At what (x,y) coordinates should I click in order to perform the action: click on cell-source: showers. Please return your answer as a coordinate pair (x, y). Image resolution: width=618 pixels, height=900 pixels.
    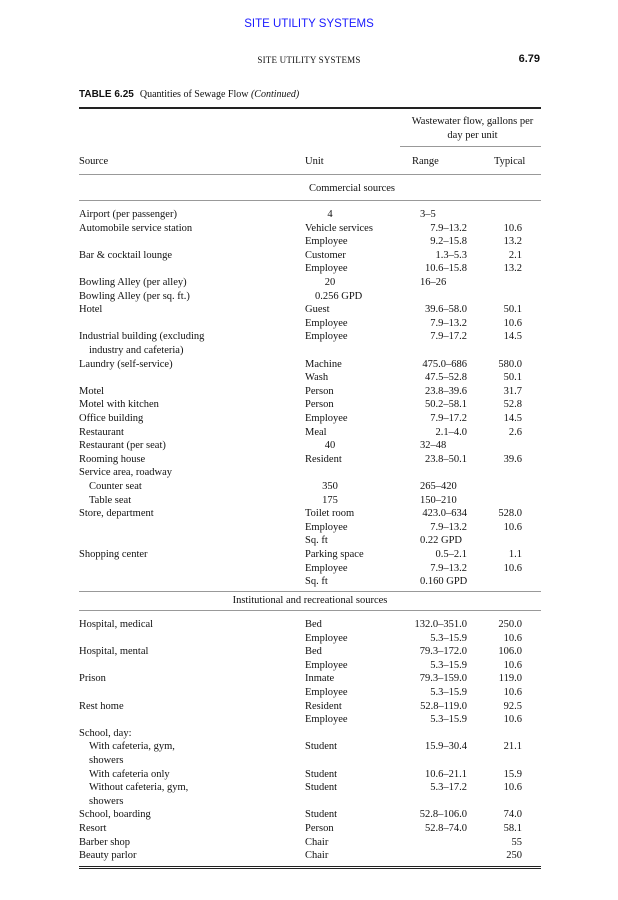
    Looking at the image, I should click on (106, 801).